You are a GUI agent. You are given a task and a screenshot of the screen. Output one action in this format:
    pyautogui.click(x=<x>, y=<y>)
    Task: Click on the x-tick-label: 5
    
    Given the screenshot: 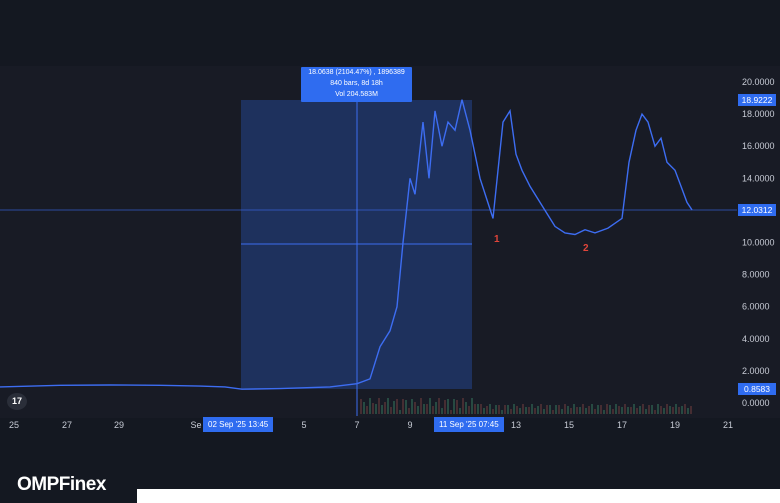 What is the action you would take?
    pyautogui.click(x=303, y=425)
    